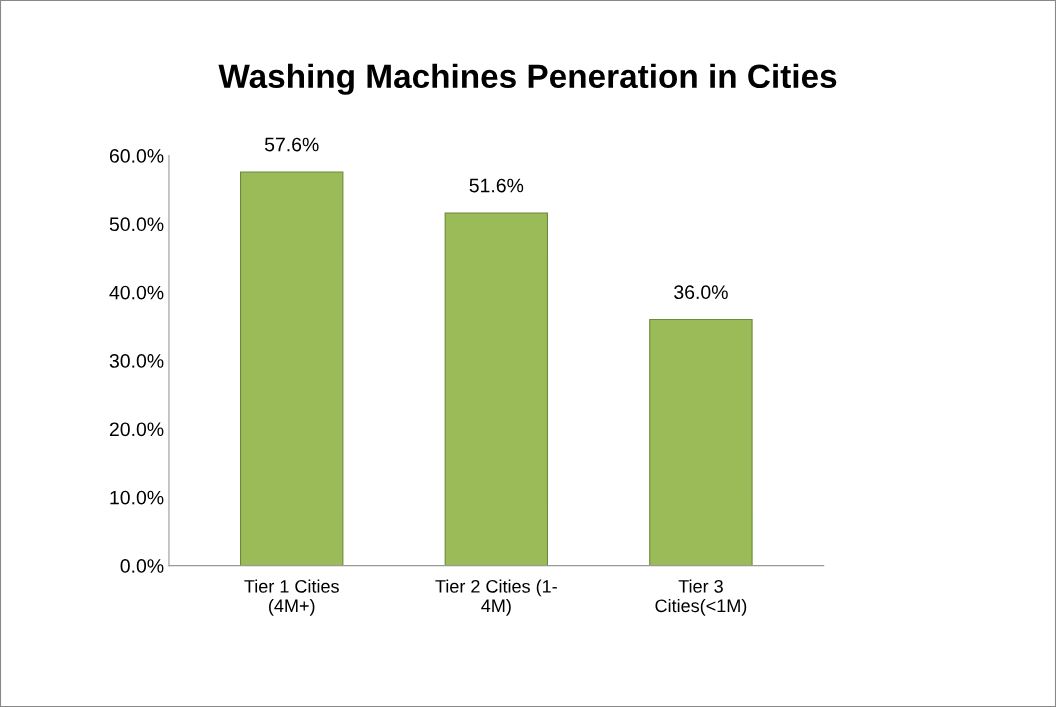  I want to click on data-label: 36.0%, so click(701, 292).